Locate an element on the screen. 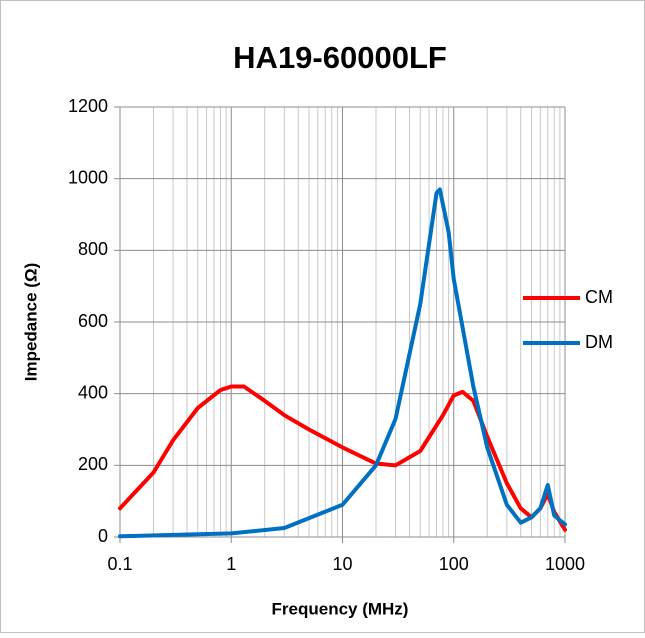  y-tick-label: 400 is located at coordinates (93, 392).